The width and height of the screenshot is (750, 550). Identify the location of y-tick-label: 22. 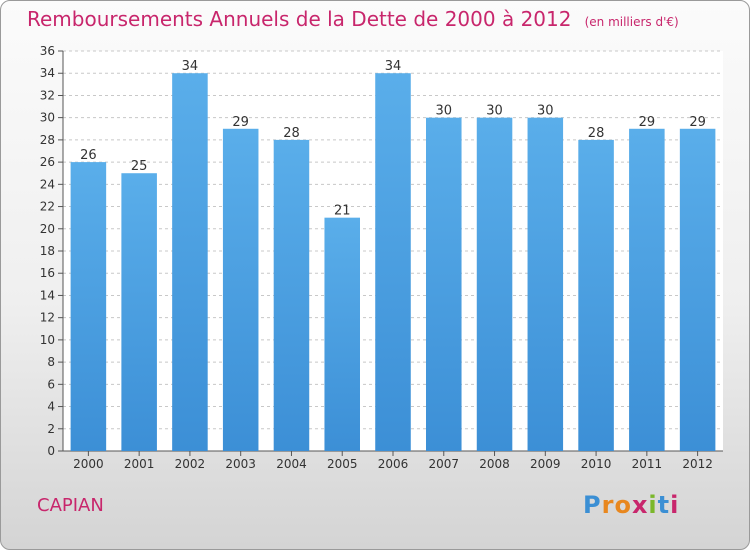
(47, 207).